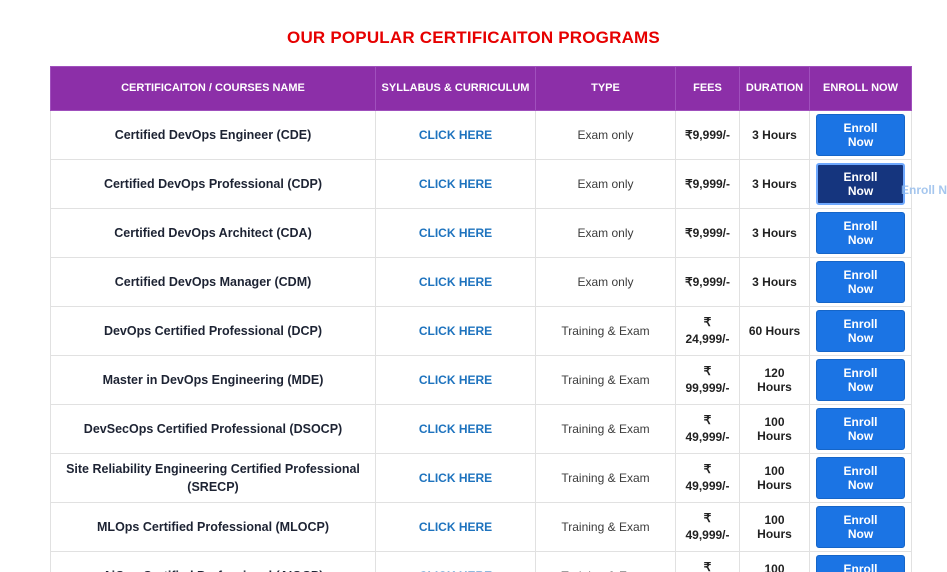 The width and height of the screenshot is (947, 572). What do you see at coordinates (213, 184) in the screenshot?
I see `course-name: Certified DevOps Professional (CDP)` at bounding box center [213, 184].